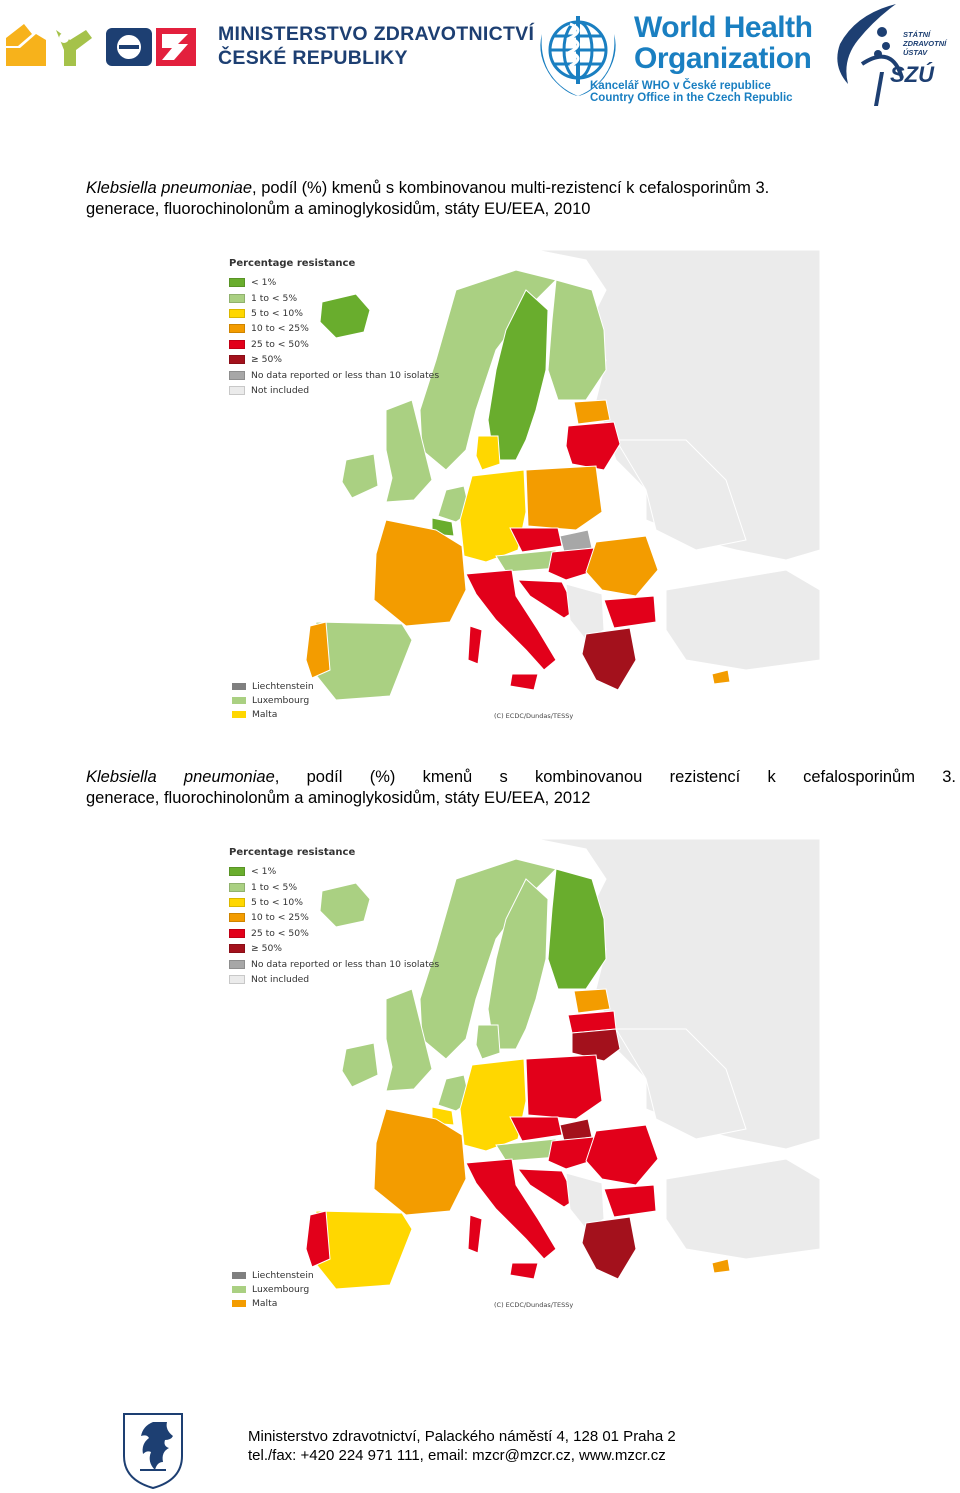 This screenshot has width=960, height=1493. Describe the element at coordinates (912, 74) in the screenshot. I see `szu-mark: SZÚ` at that location.